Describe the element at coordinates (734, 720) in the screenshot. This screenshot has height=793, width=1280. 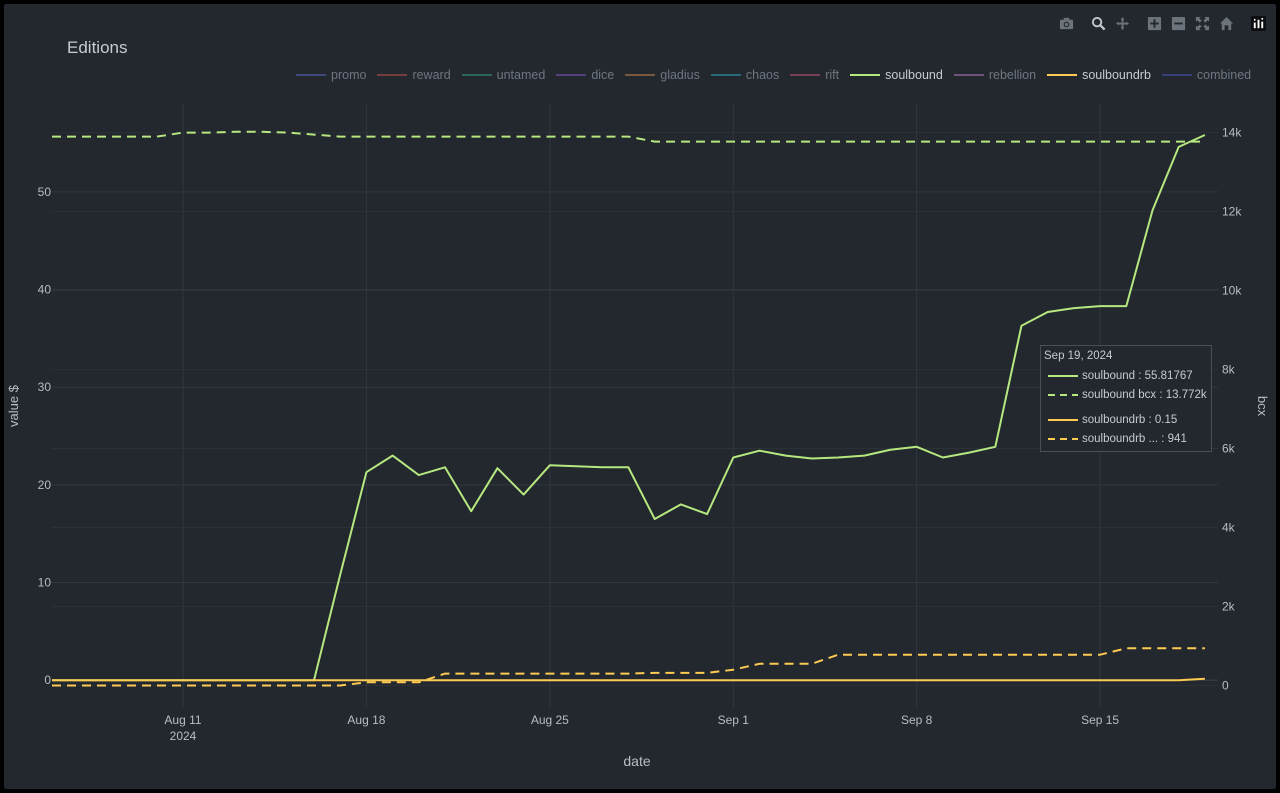
I see `x-tick-label: Sep 1` at that location.